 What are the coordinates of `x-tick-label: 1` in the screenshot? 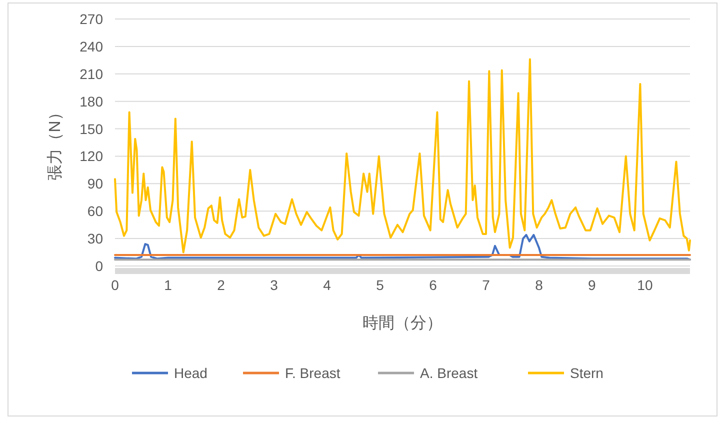 It's located at (168, 285).